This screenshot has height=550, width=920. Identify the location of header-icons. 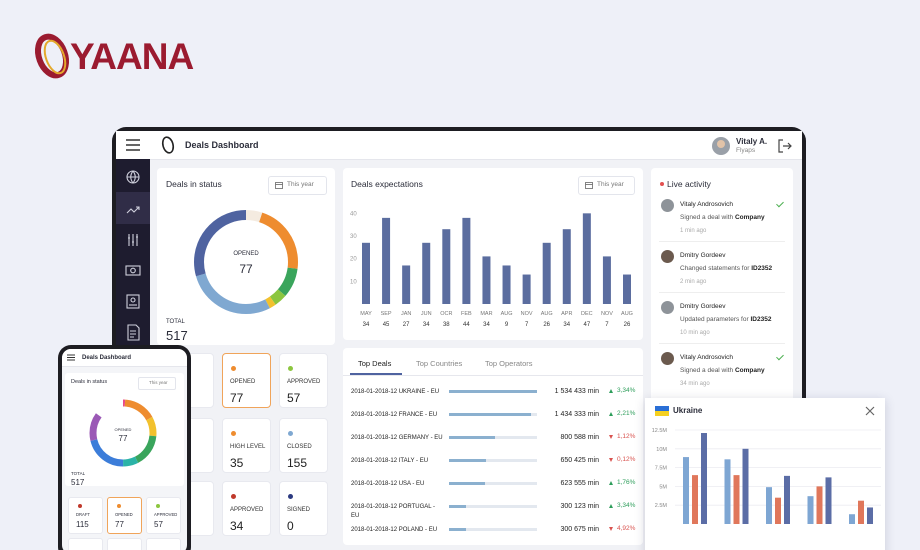
(150, 145).